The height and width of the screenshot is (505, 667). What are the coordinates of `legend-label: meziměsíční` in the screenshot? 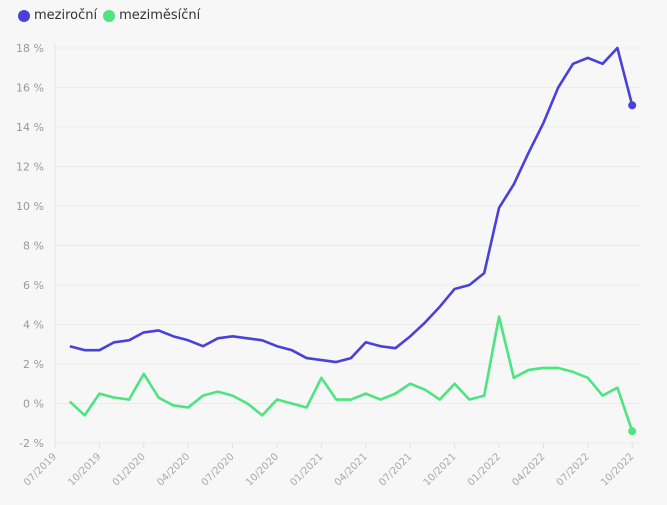 It's located at (160, 15).